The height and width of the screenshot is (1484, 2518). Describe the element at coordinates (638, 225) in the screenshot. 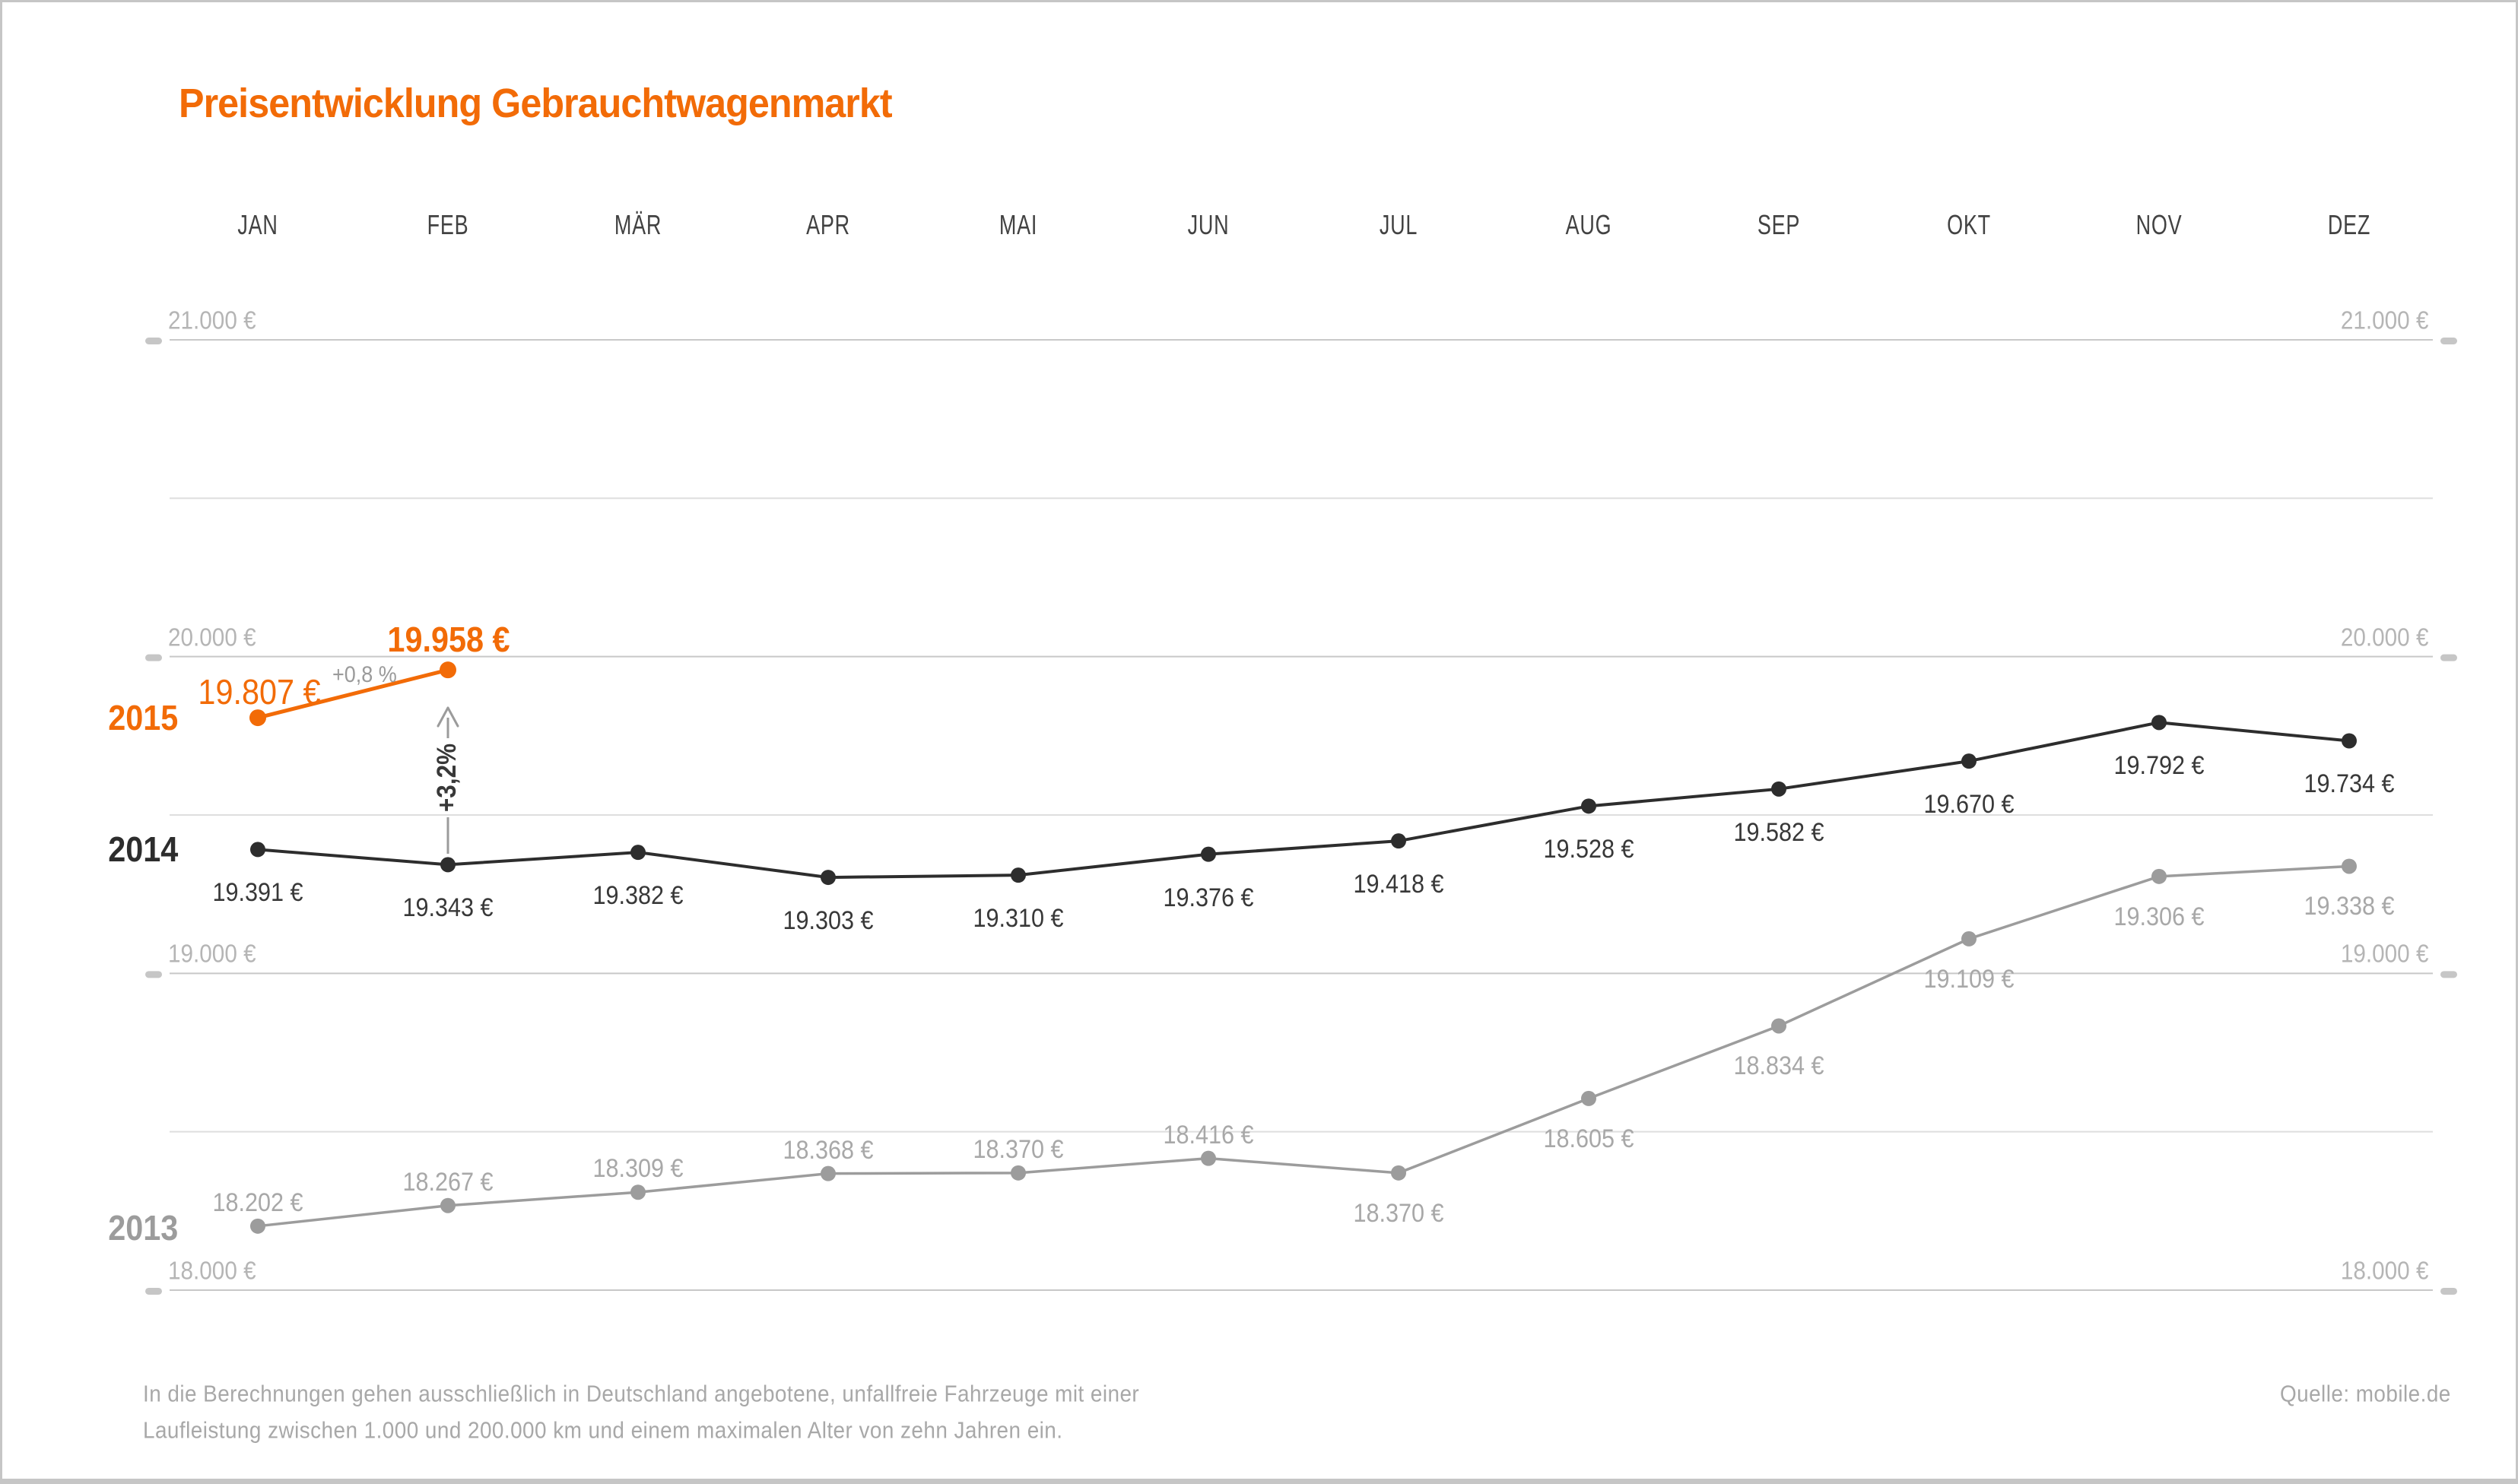

I see `month-label-mär: MÄR` at that location.